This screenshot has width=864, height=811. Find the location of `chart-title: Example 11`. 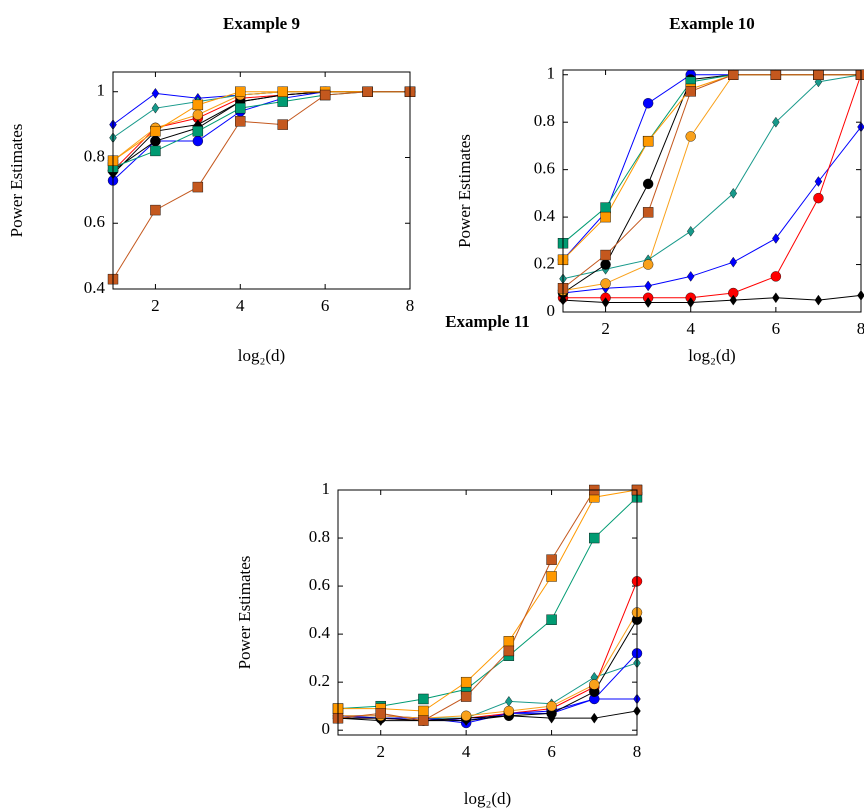

chart-title: Example 11 is located at coordinates (487, 321).